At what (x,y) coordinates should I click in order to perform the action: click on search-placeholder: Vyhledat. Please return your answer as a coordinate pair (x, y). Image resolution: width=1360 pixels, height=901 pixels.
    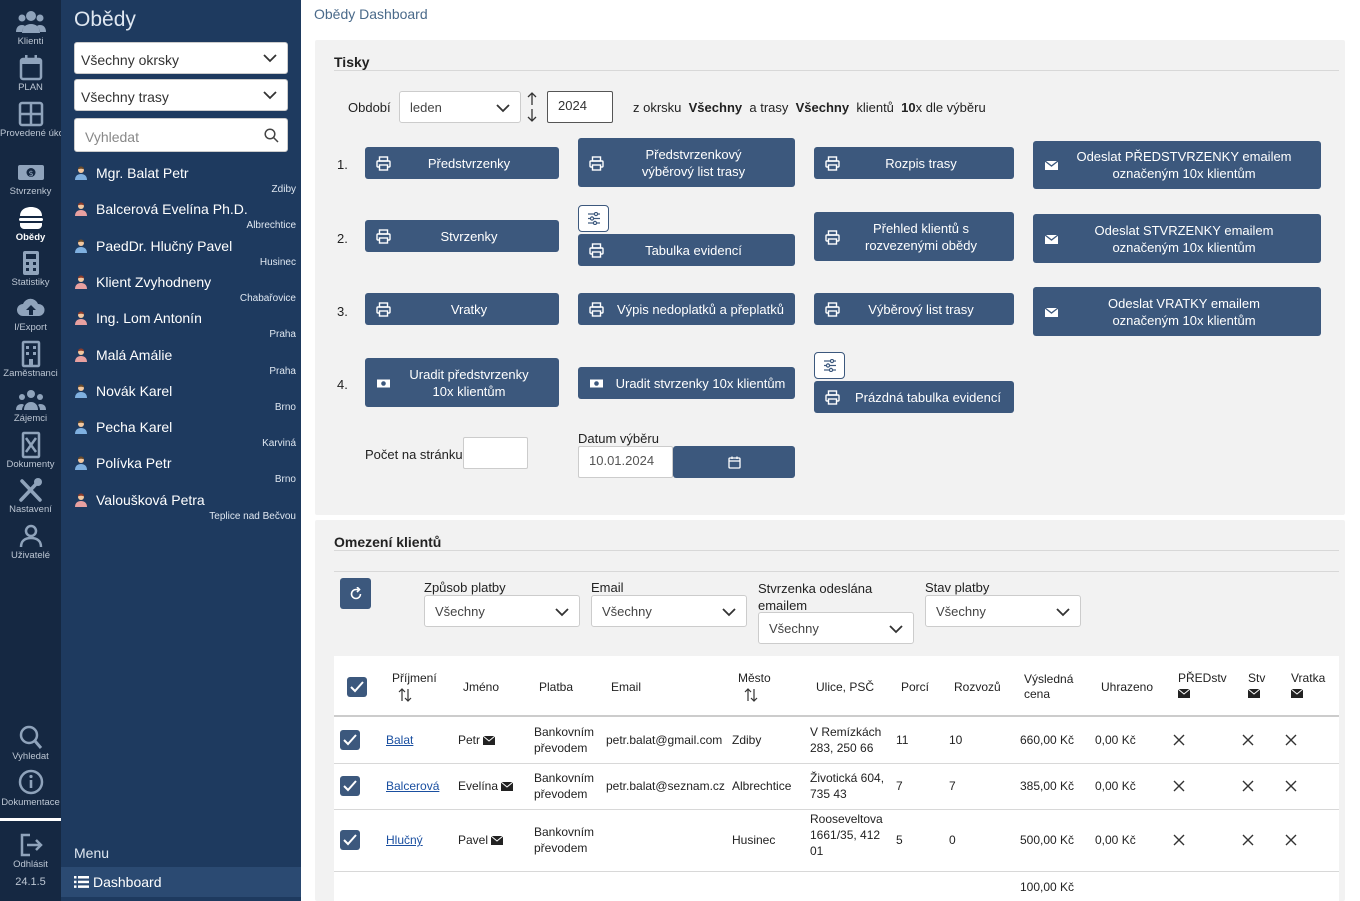
    Looking at the image, I should click on (112, 137).